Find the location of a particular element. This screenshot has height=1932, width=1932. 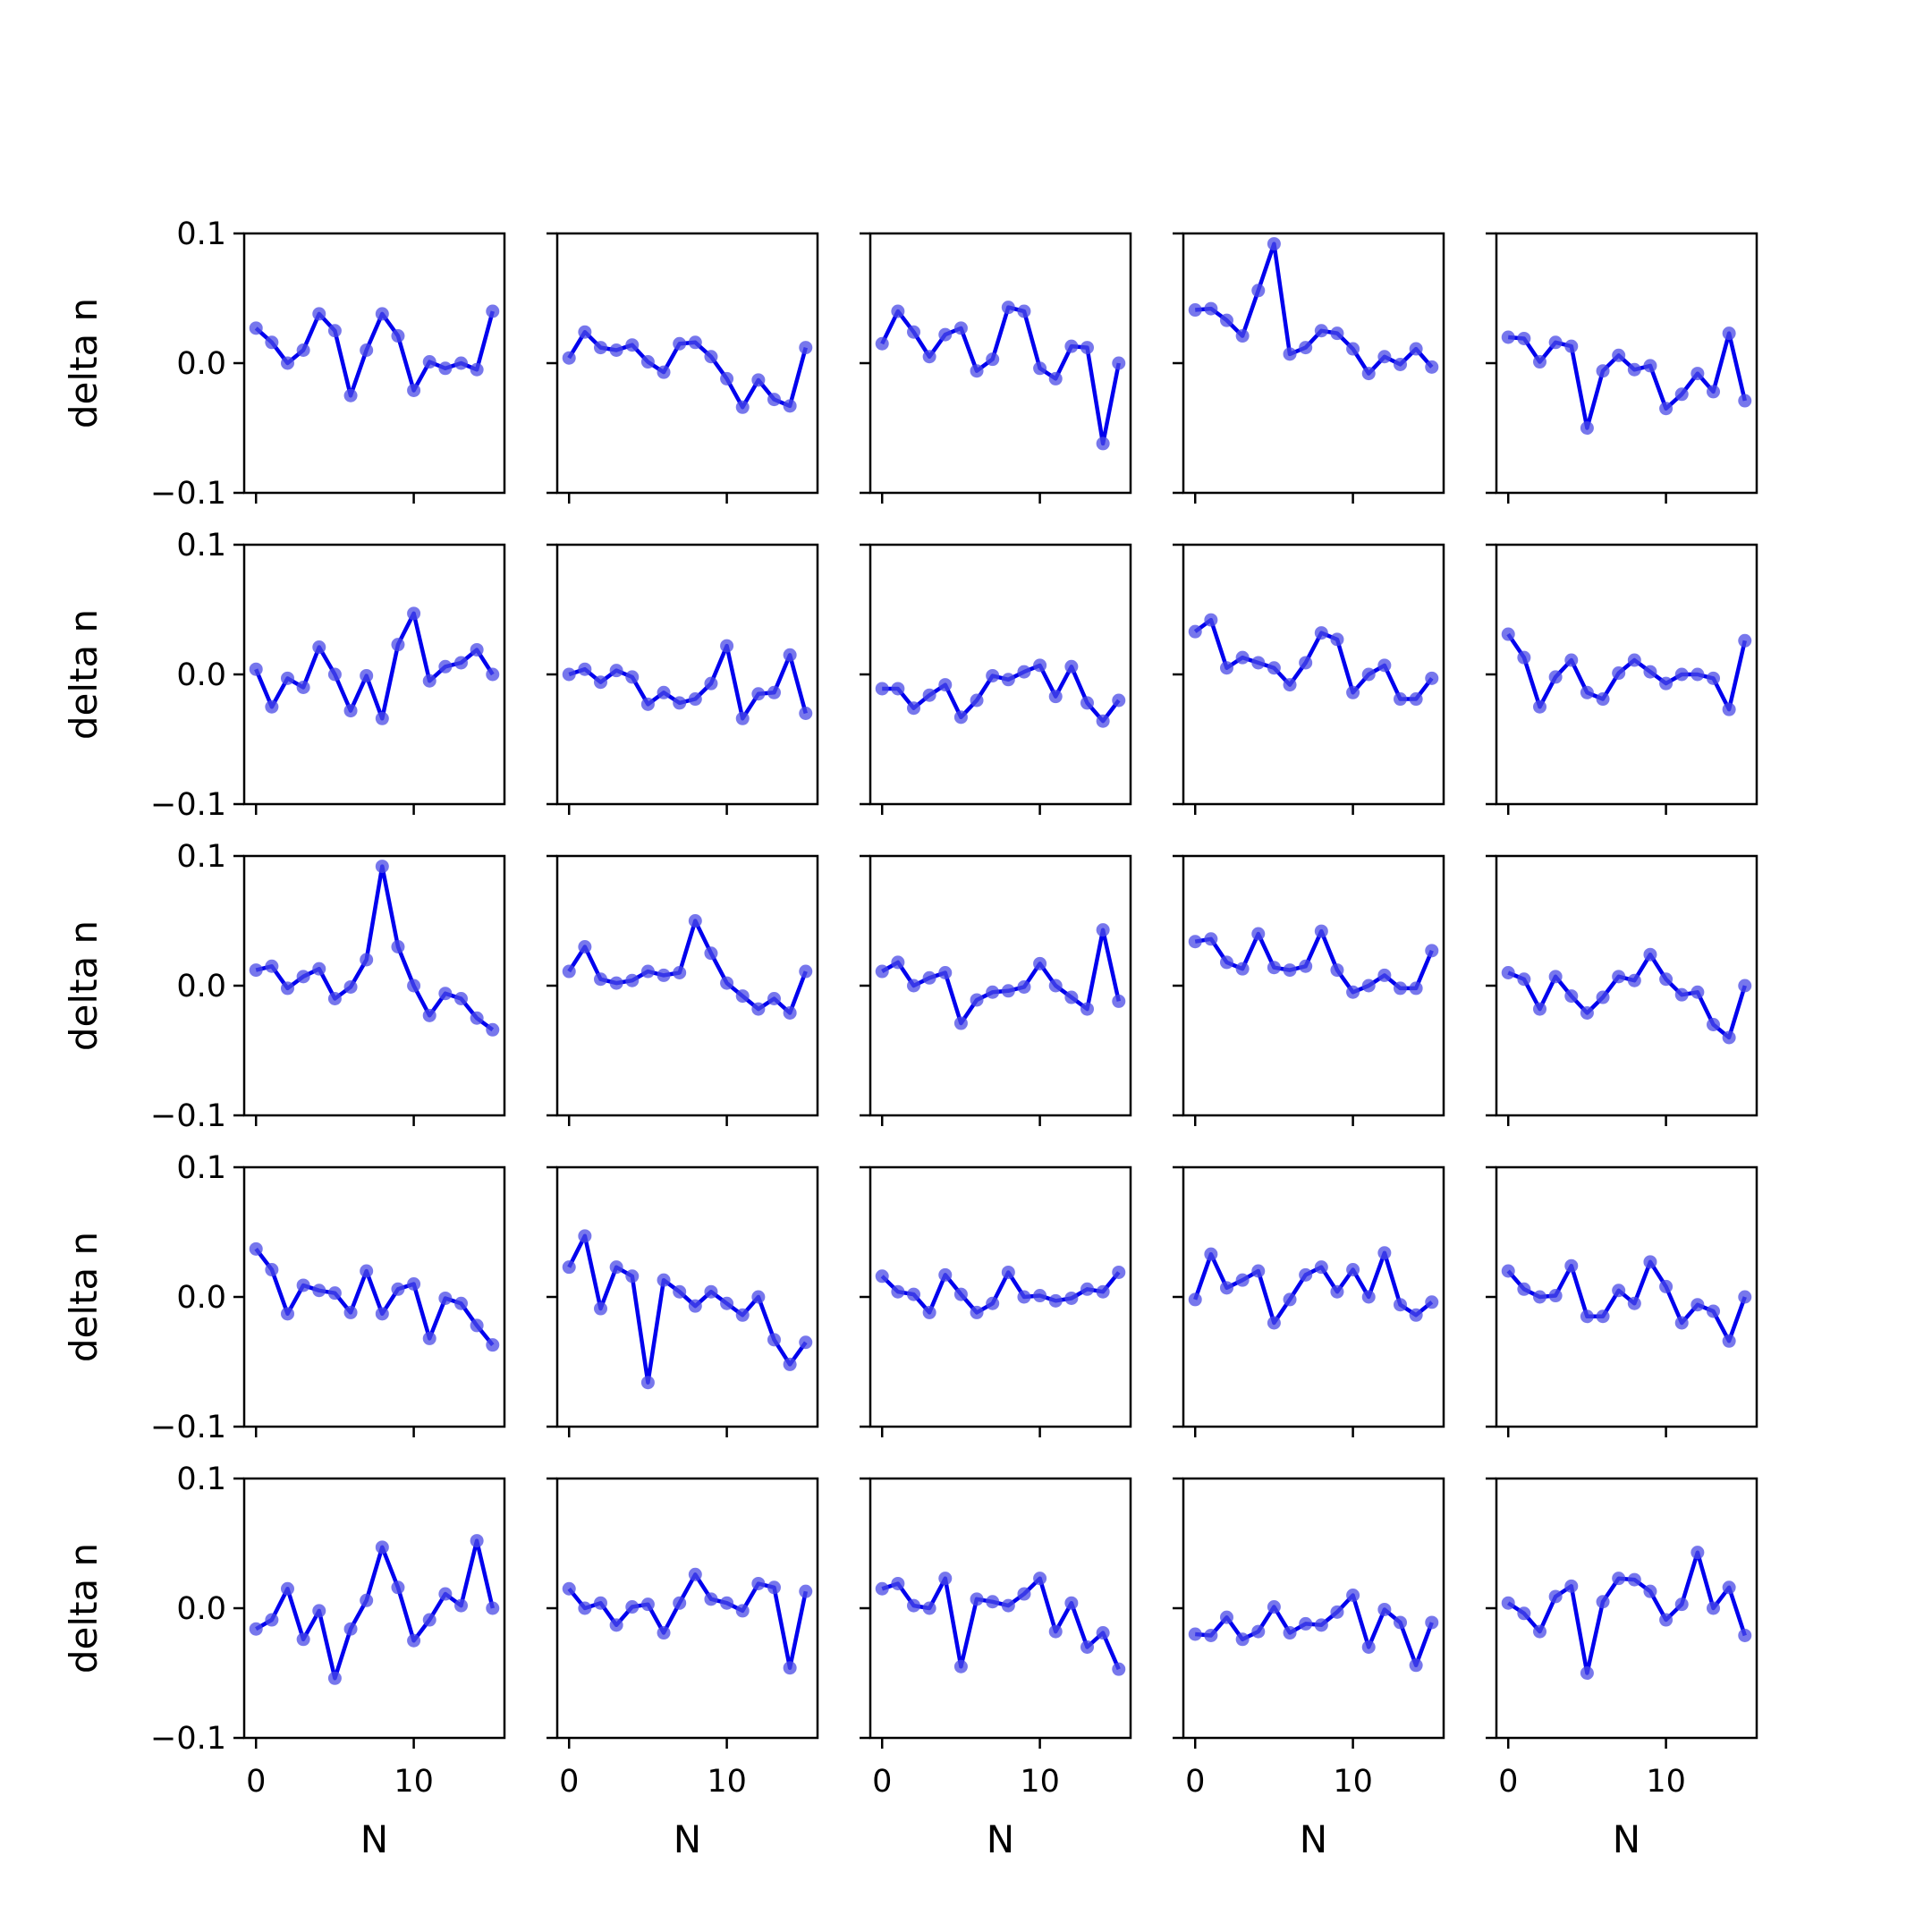

panel-r2-c1: −0.1 0.0 0.1 delta n is located at coordinates (284, 675).